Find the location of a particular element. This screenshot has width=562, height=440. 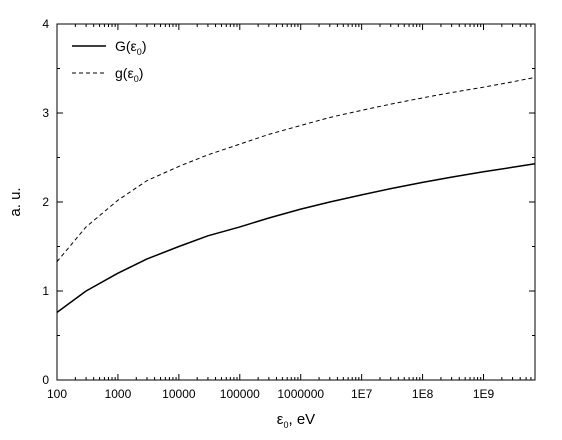

x-tick-label: 10000 is located at coordinates (179, 394).